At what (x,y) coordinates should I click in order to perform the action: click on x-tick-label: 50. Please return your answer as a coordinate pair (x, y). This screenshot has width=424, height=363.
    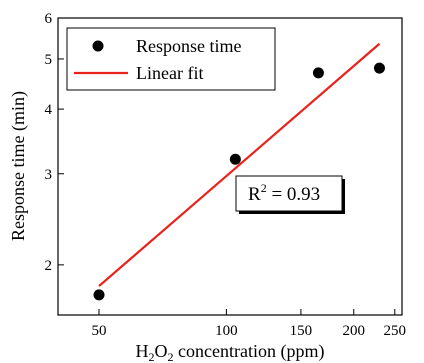
    Looking at the image, I should click on (99, 331).